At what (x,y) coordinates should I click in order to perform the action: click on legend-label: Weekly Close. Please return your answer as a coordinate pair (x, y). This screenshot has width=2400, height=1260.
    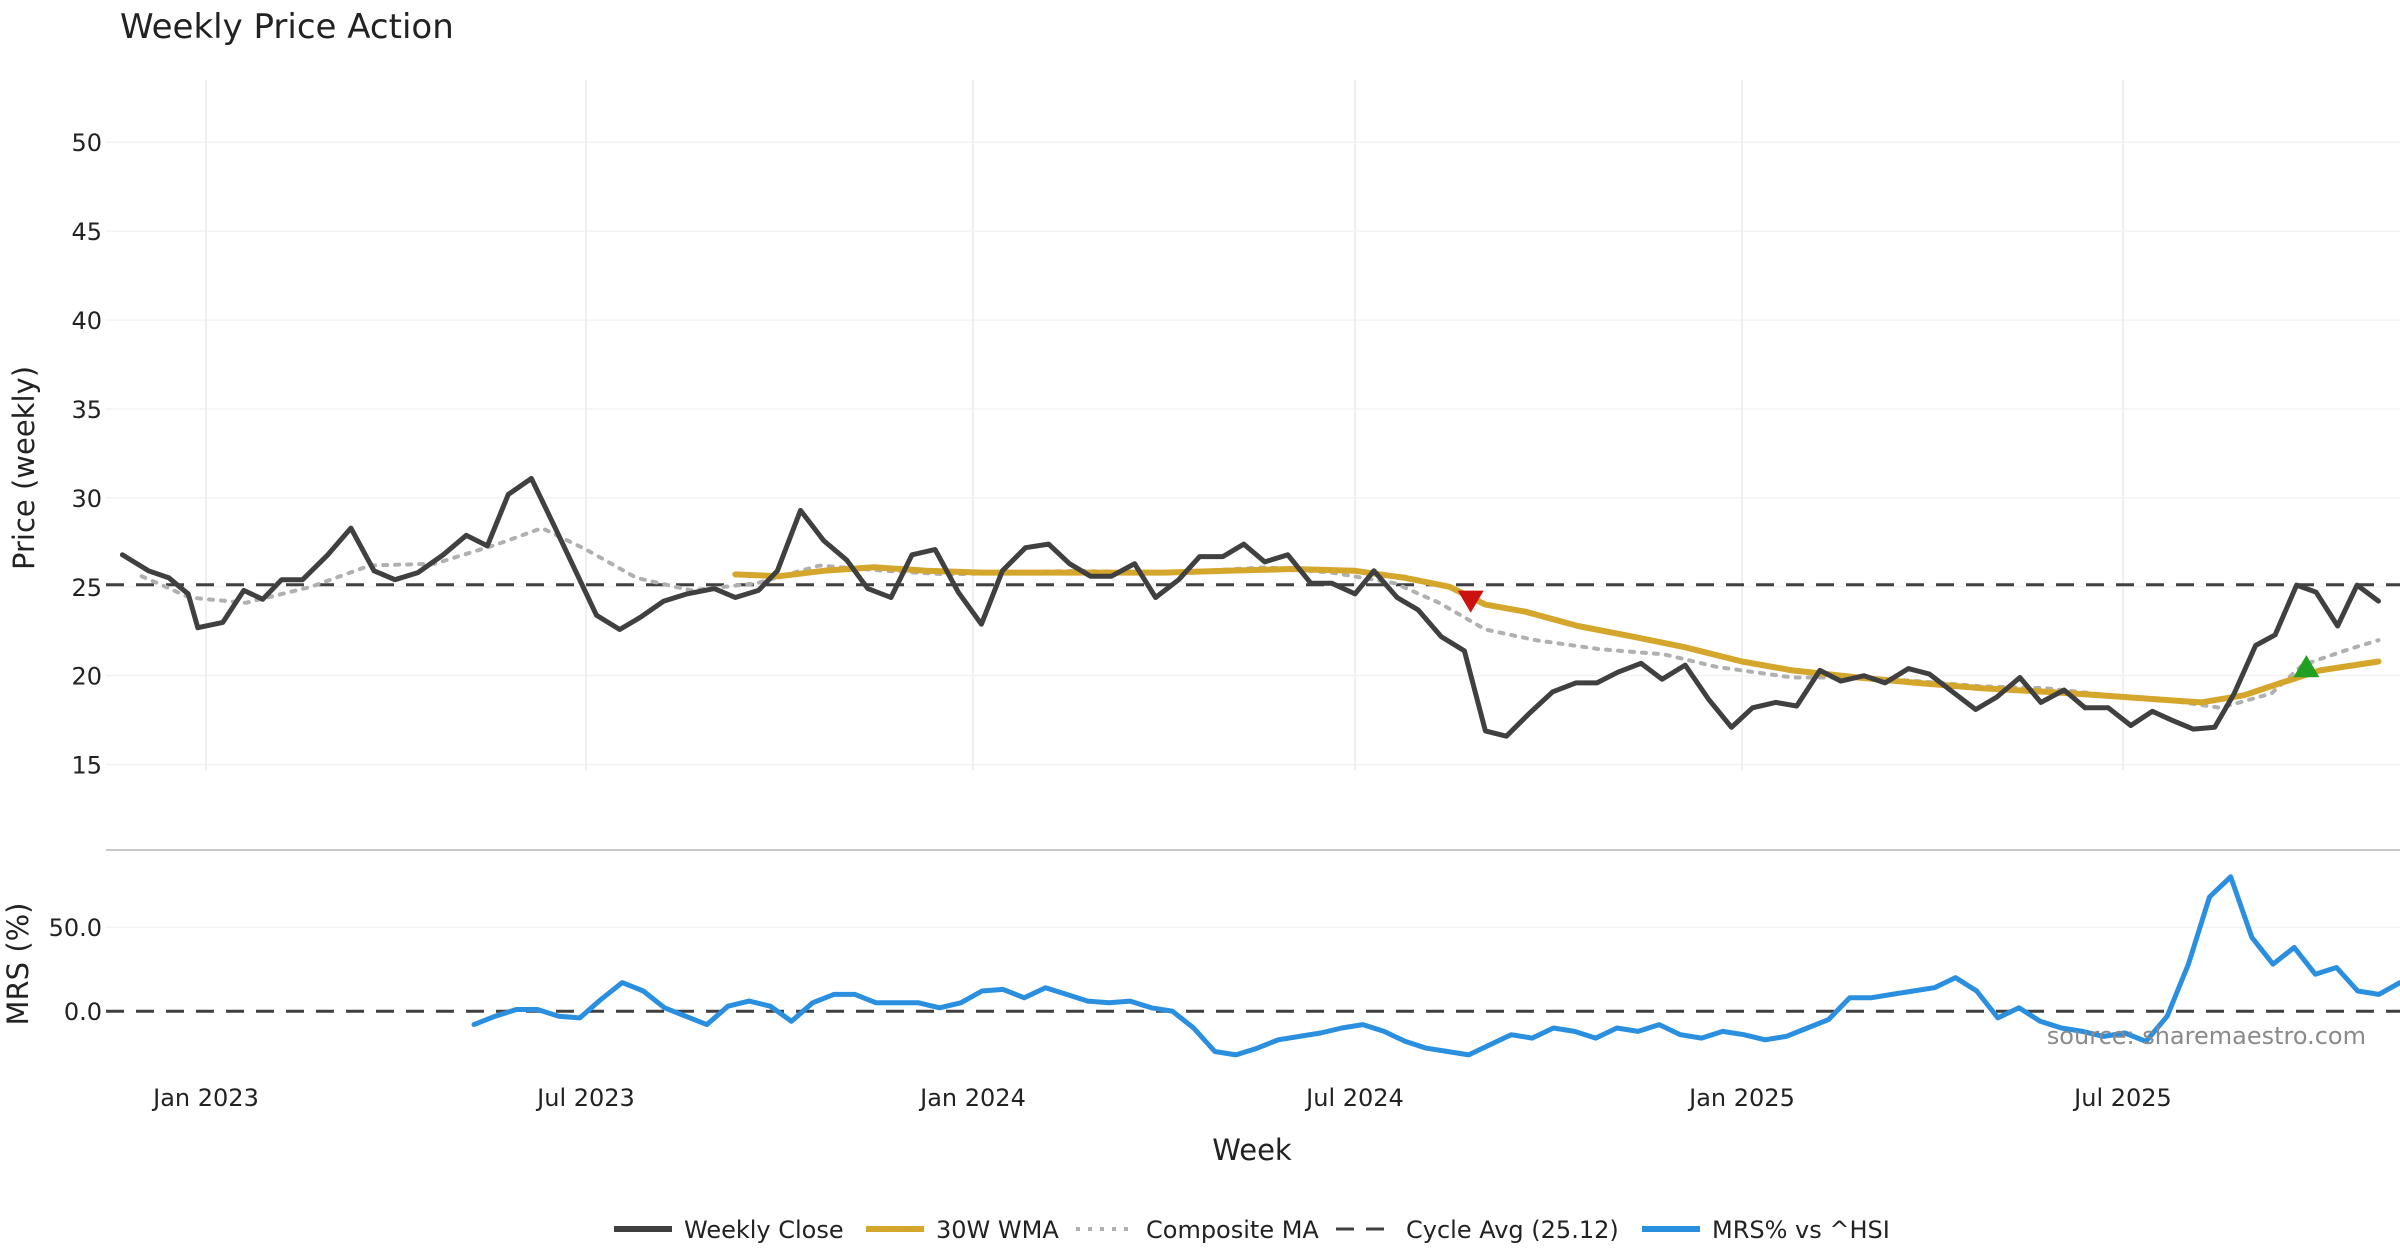
    Looking at the image, I should click on (764, 1230).